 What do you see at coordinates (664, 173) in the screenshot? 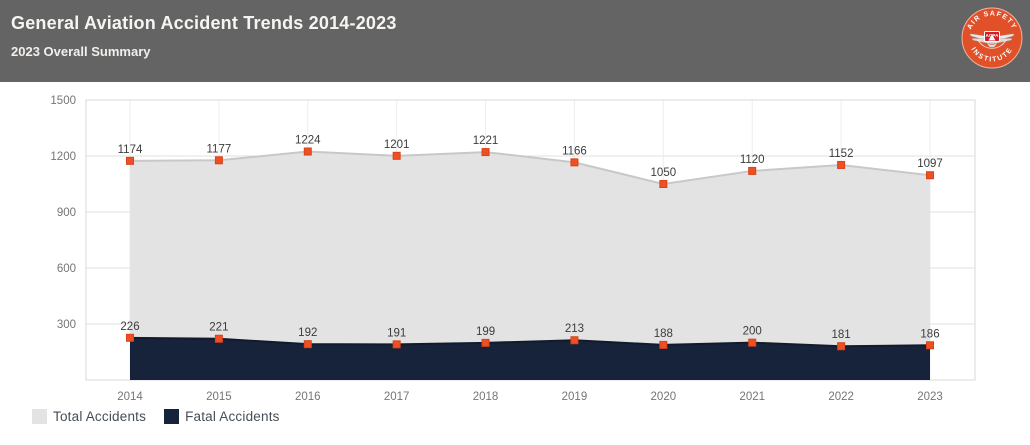
I see `total-data-label: 1050` at bounding box center [664, 173].